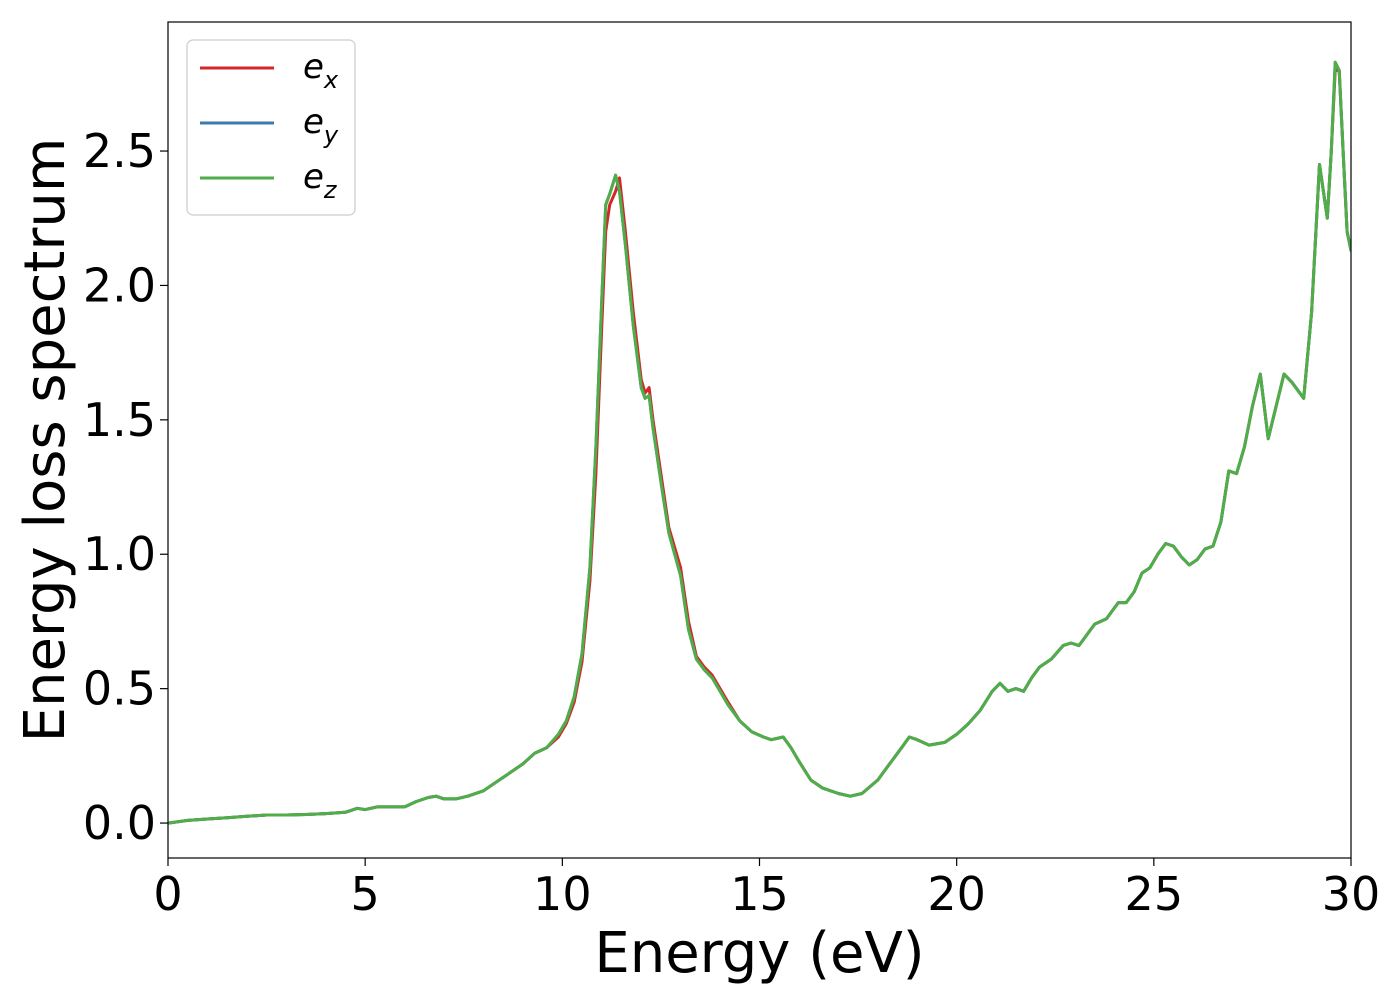  What do you see at coordinates (45, 440) in the screenshot?
I see `y-axis-label: Energy loss spectrum` at bounding box center [45, 440].